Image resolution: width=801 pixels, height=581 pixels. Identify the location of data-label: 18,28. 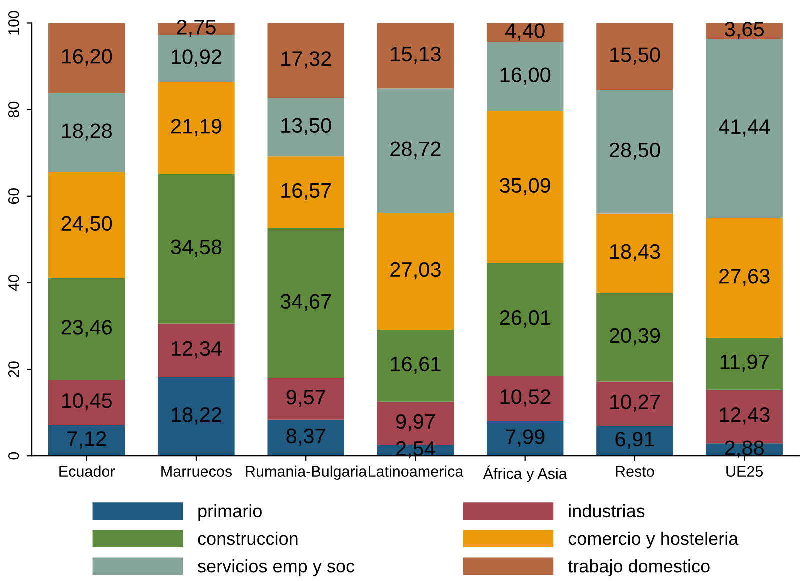
(87, 132).